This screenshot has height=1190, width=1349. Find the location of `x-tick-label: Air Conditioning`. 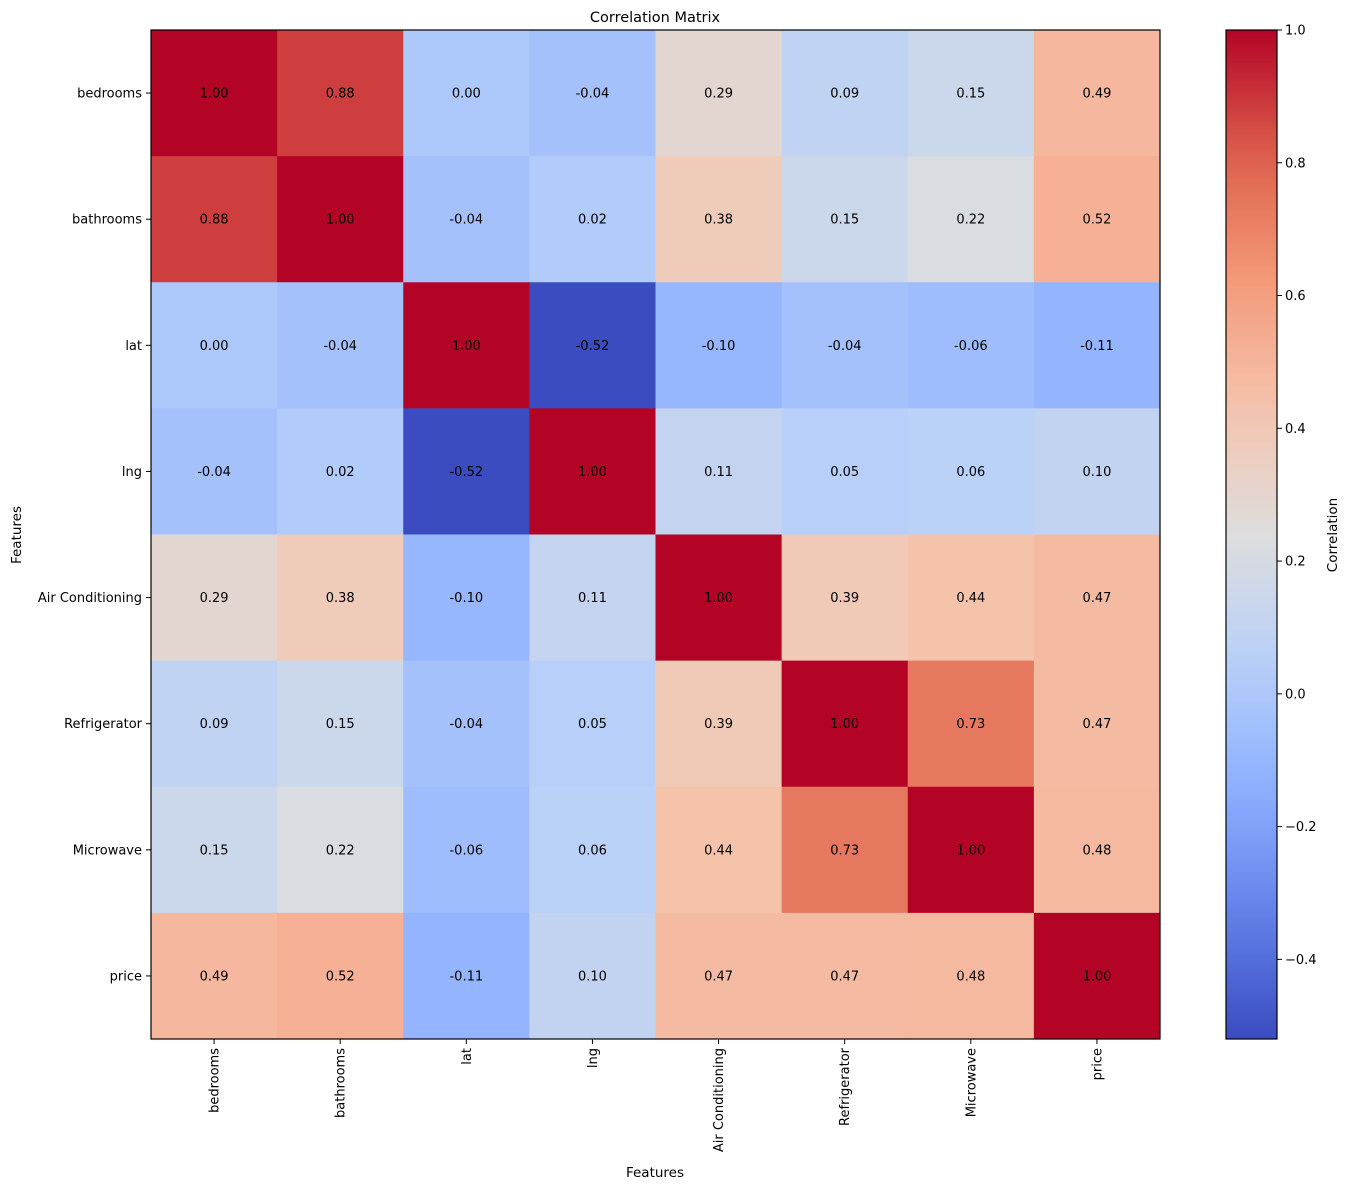

x-tick-label: Air Conditioning is located at coordinates (719, 1100).